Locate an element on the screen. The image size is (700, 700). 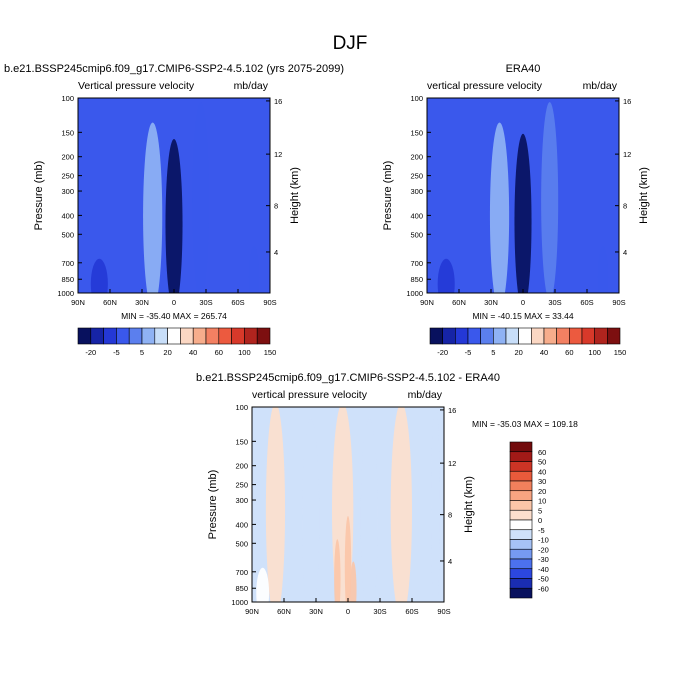
obs-ytick-right-label: 16 is located at coordinates (627, 101).